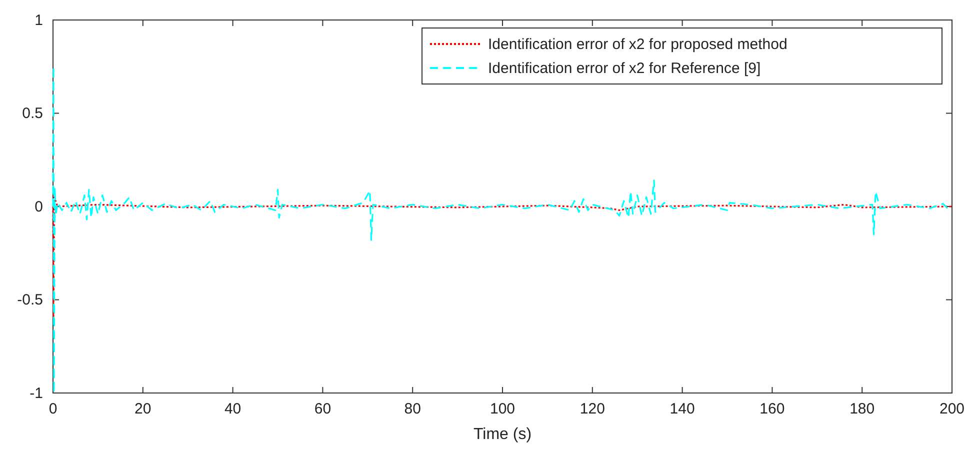 The width and height of the screenshot is (972, 457). Describe the element at coordinates (36, 393) in the screenshot. I see `y-tick-label: -1` at that location.